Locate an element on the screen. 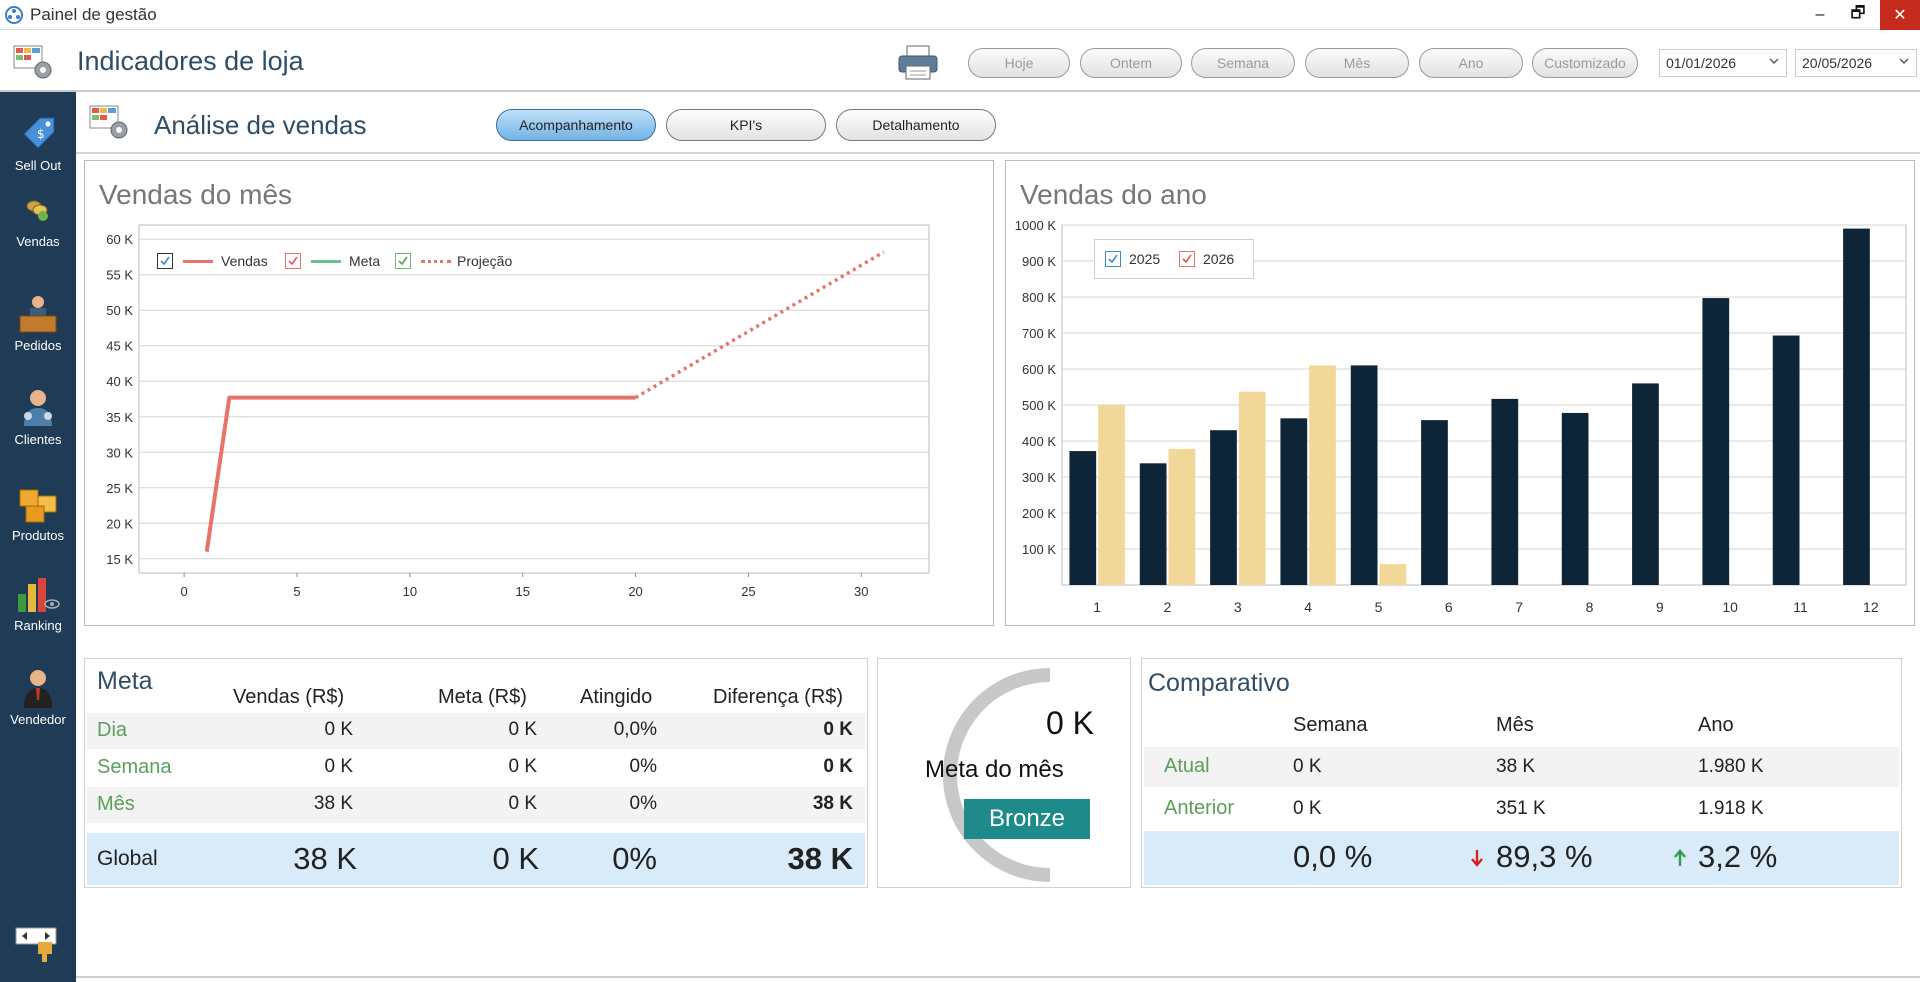 Image resolution: width=1920 pixels, height=982 pixels. series-line-vendas is located at coordinates (420, 473).